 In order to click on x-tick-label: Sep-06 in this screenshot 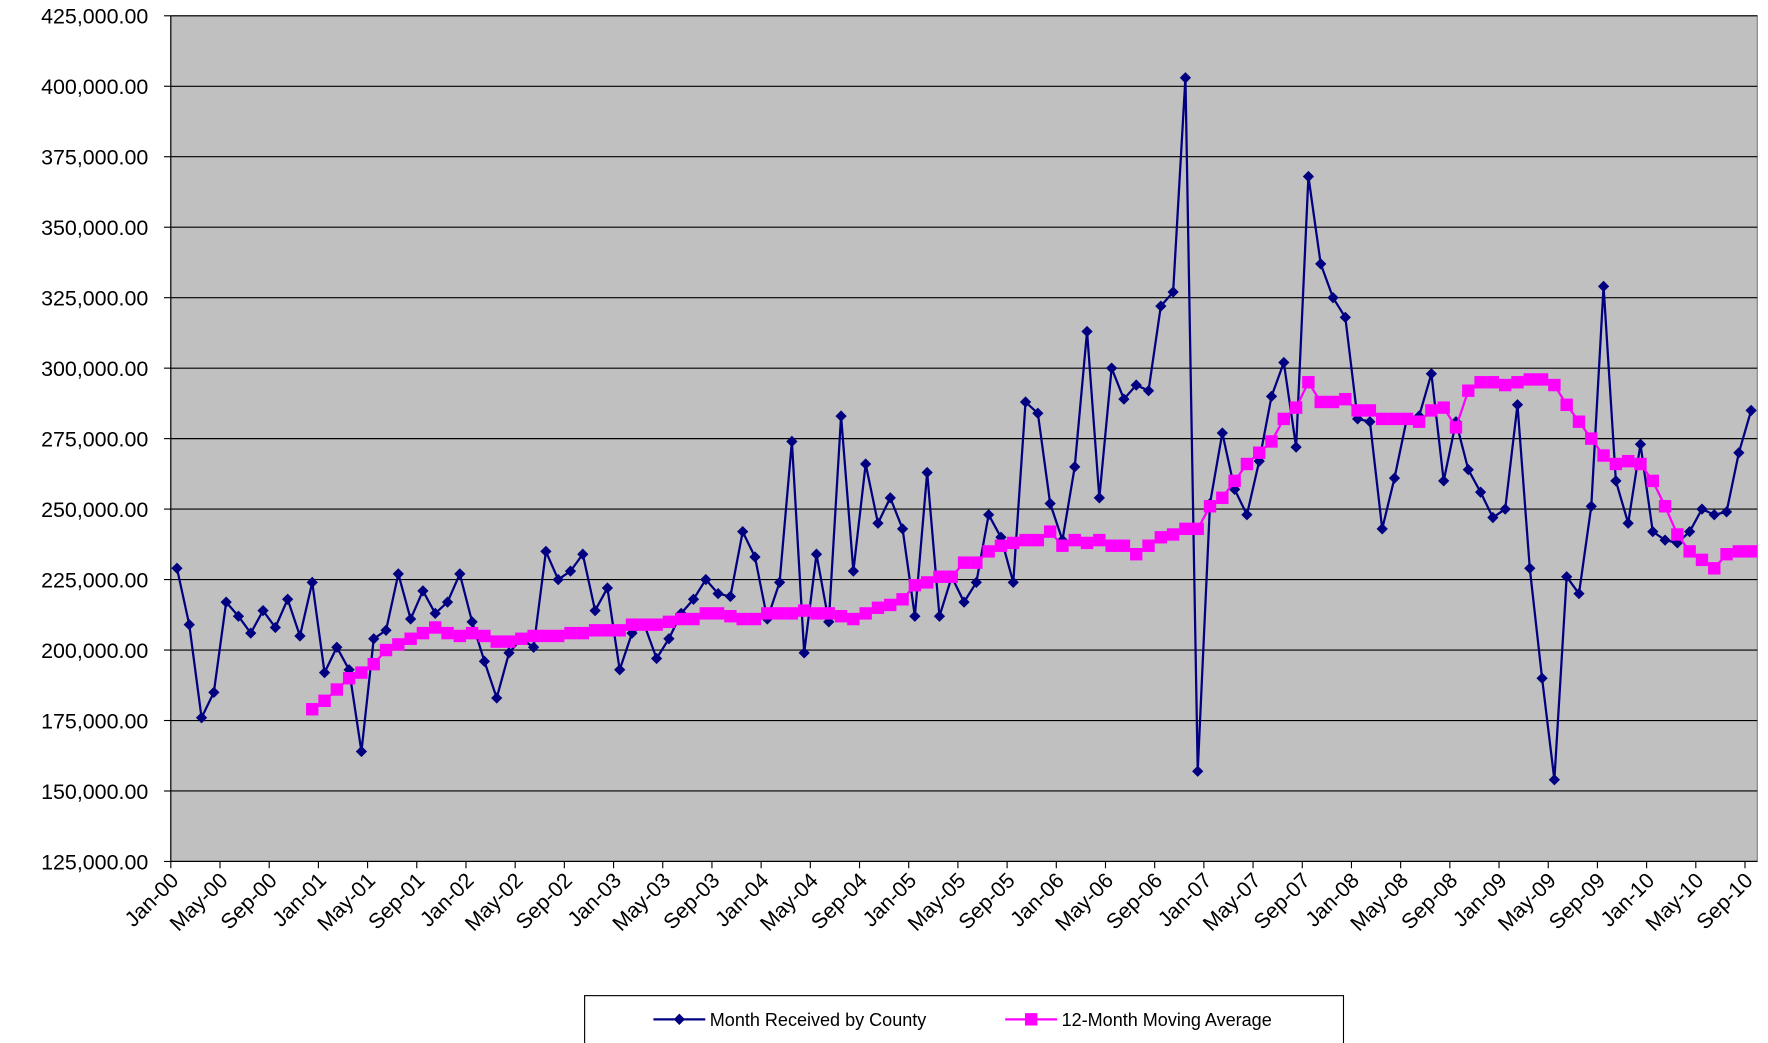, I will do `click(1134, 901)`.